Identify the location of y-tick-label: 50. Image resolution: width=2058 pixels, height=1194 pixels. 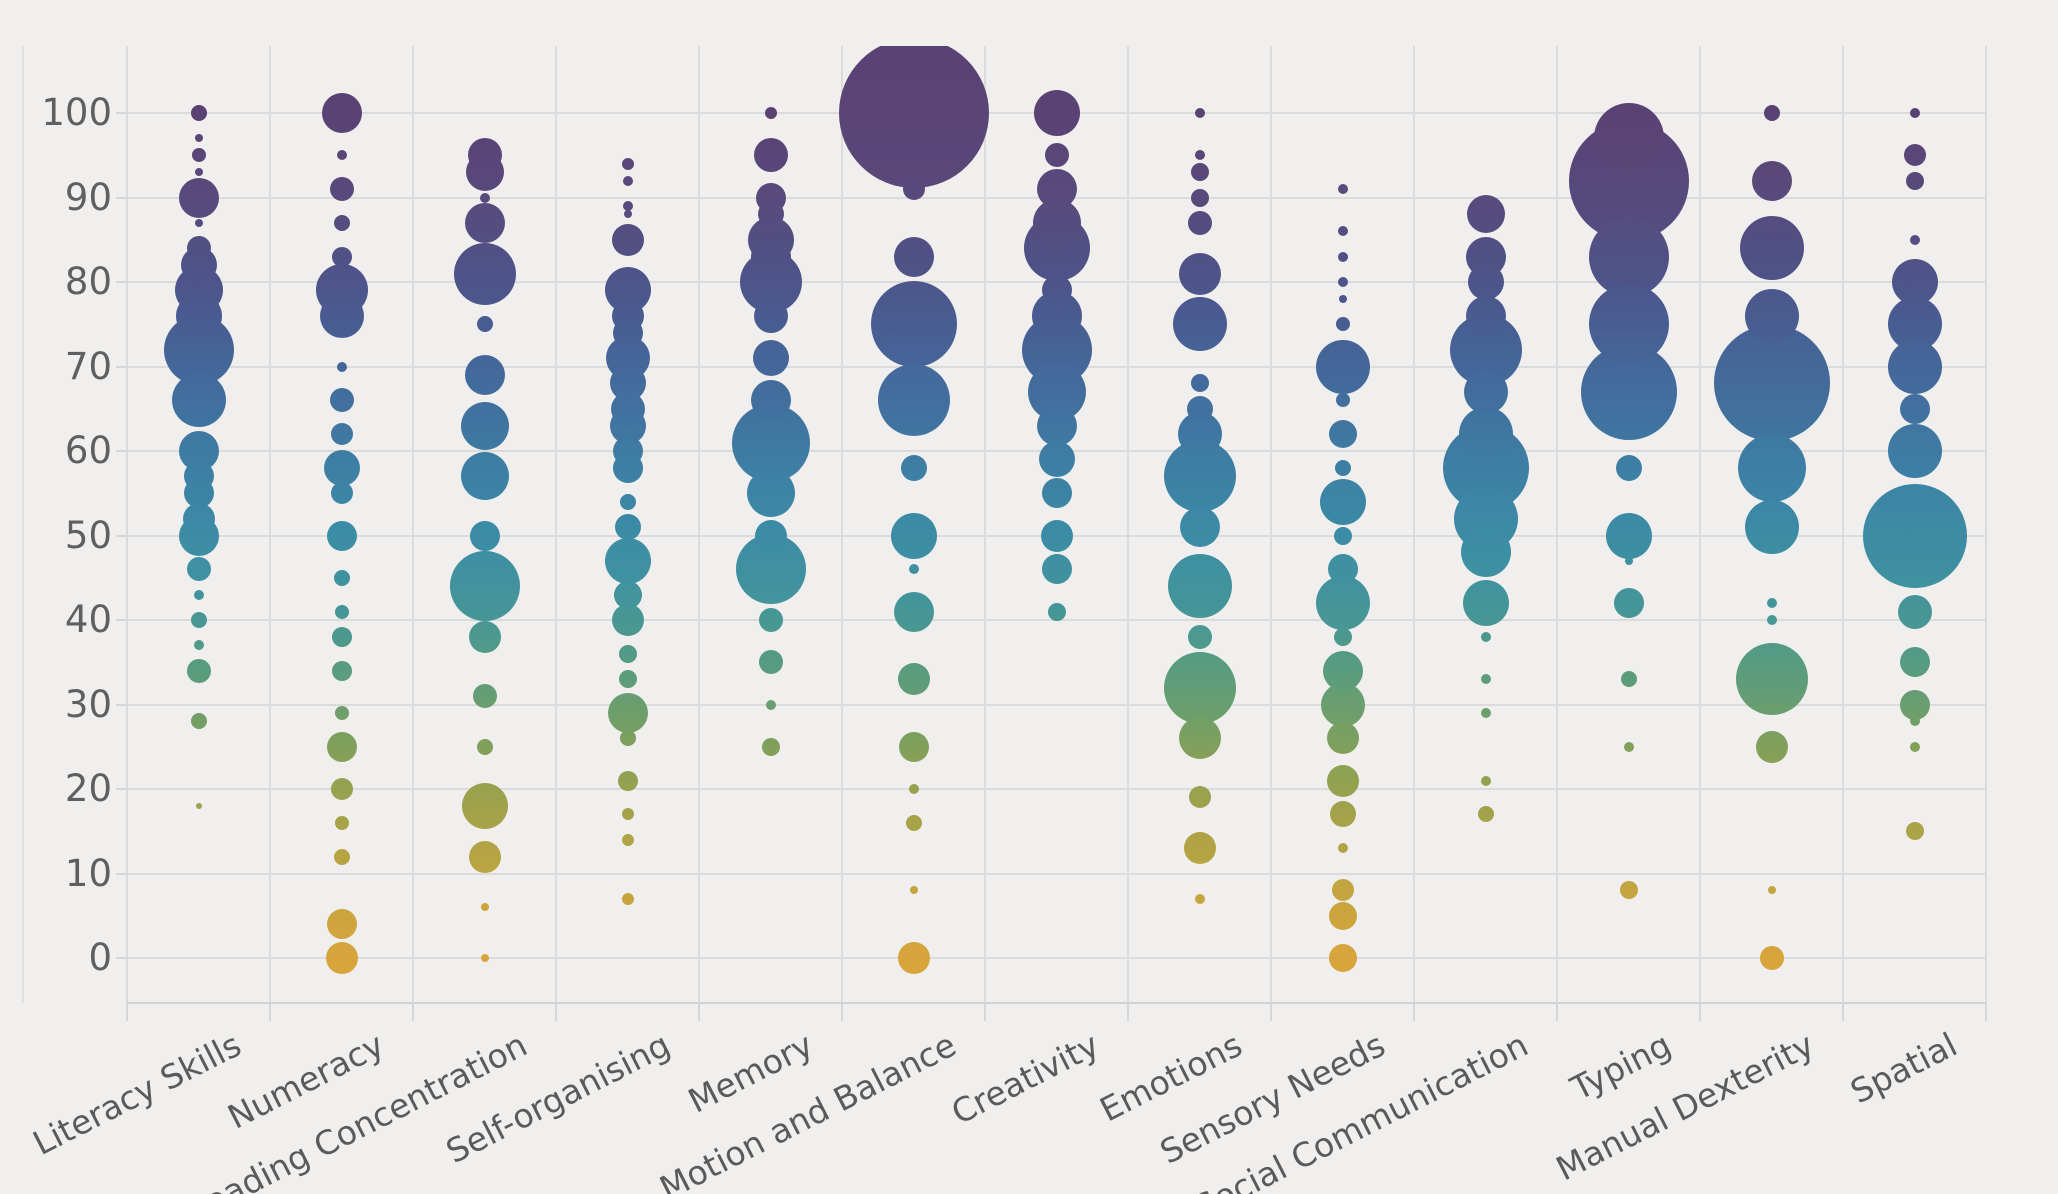
(88, 535).